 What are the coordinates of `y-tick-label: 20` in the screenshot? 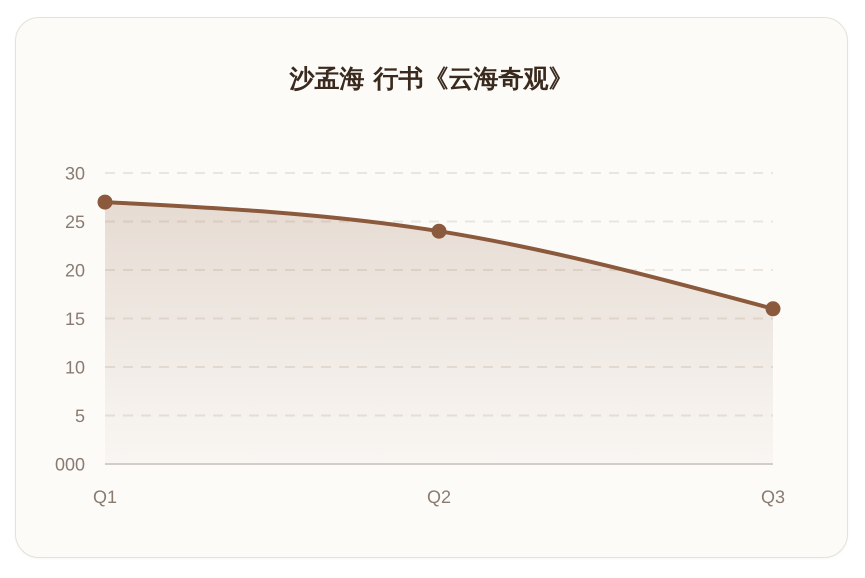 It's located at (74, 270).